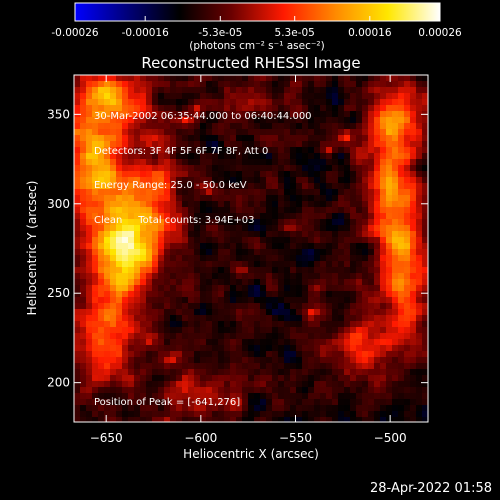 The width and height of the screenshot is (500, 500). I want to click on y-tick-label: 200, so click(58, 383).